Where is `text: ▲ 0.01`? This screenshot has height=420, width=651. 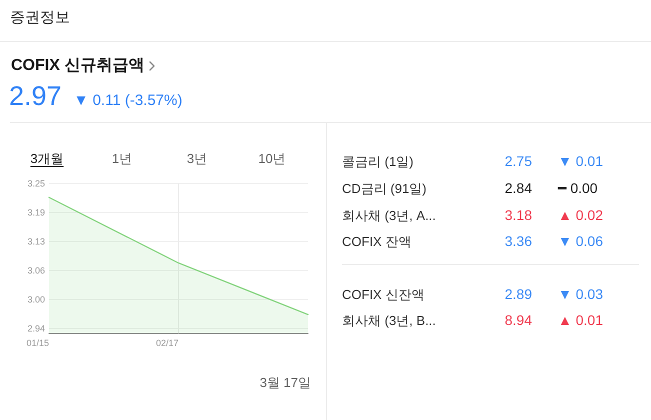 text: ▲ 0.01 is located at coordinates (580, 320).